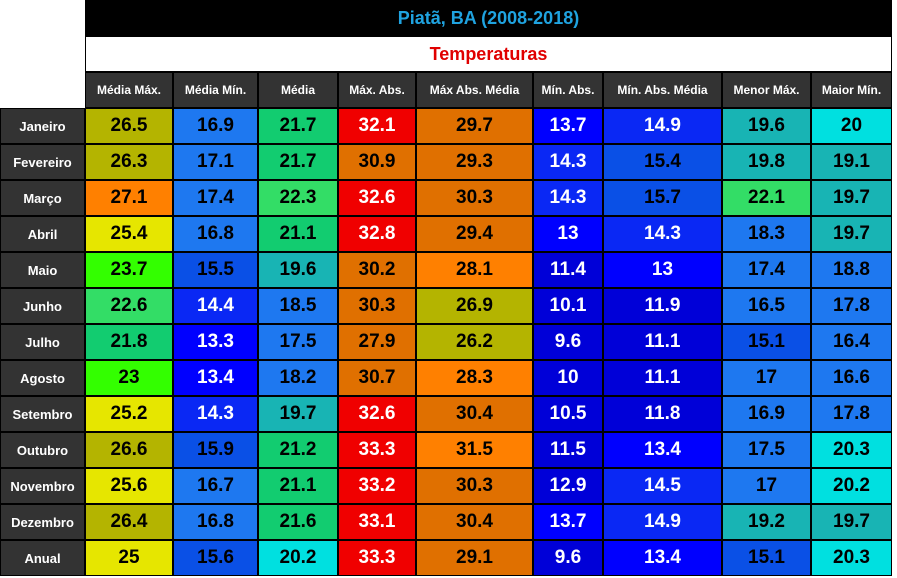 The image size is (897, 578). I want to click on value-cell: 20.3, so click(851, 450).